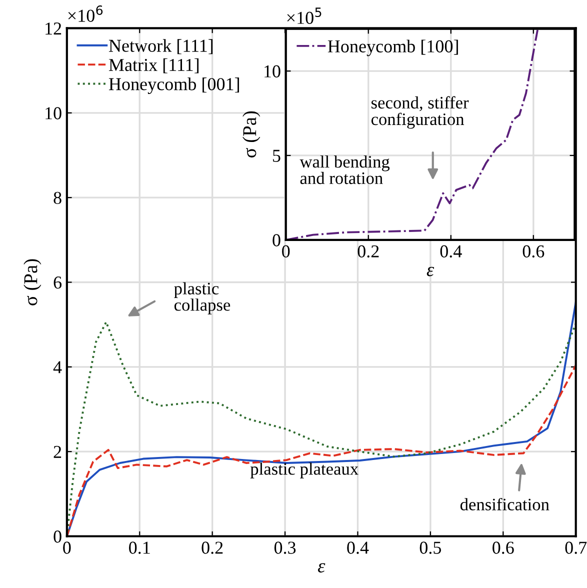 Image resolution: width=587 pixels, height=588 pixels. I want to click on x-tick-label: 0.1, so click(139, 548).